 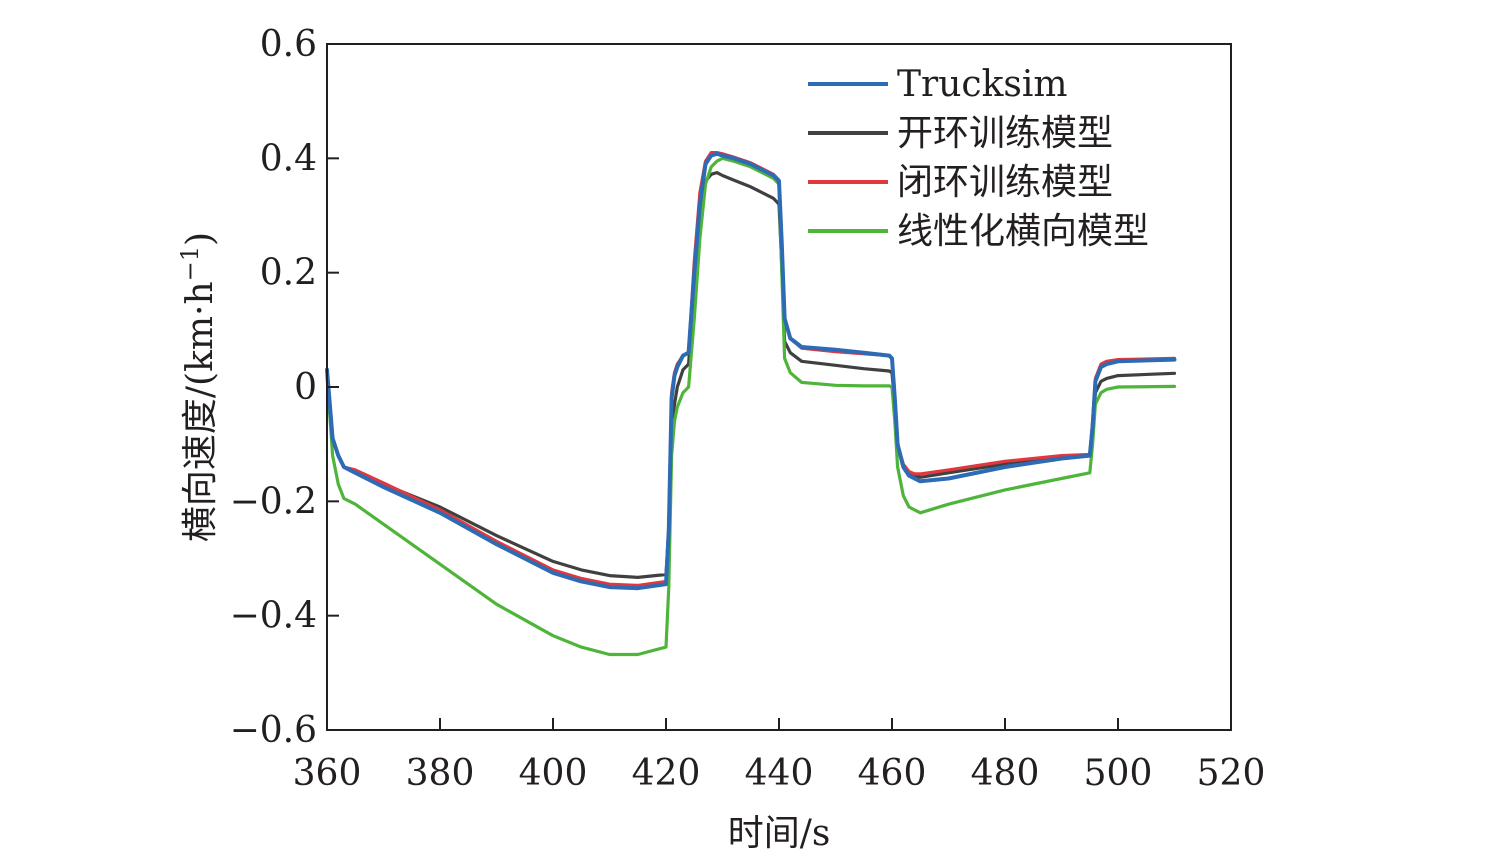 What do you see at coordinates (200, 239) in the screenshot?
I see `y-axis-label-close: )` at bounding box center [200, 239].